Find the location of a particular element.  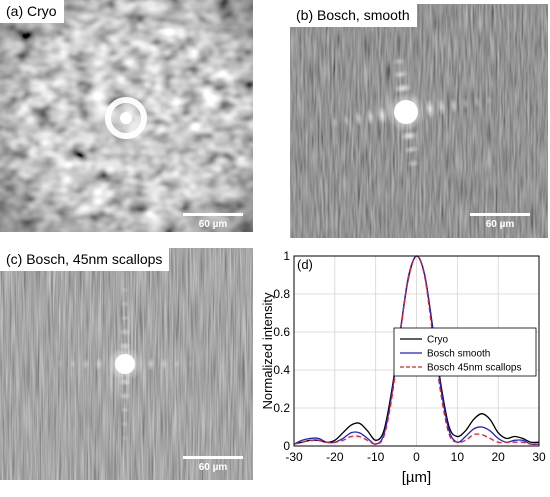

legend-entry: Cryo is located at coordinates (438, 340).